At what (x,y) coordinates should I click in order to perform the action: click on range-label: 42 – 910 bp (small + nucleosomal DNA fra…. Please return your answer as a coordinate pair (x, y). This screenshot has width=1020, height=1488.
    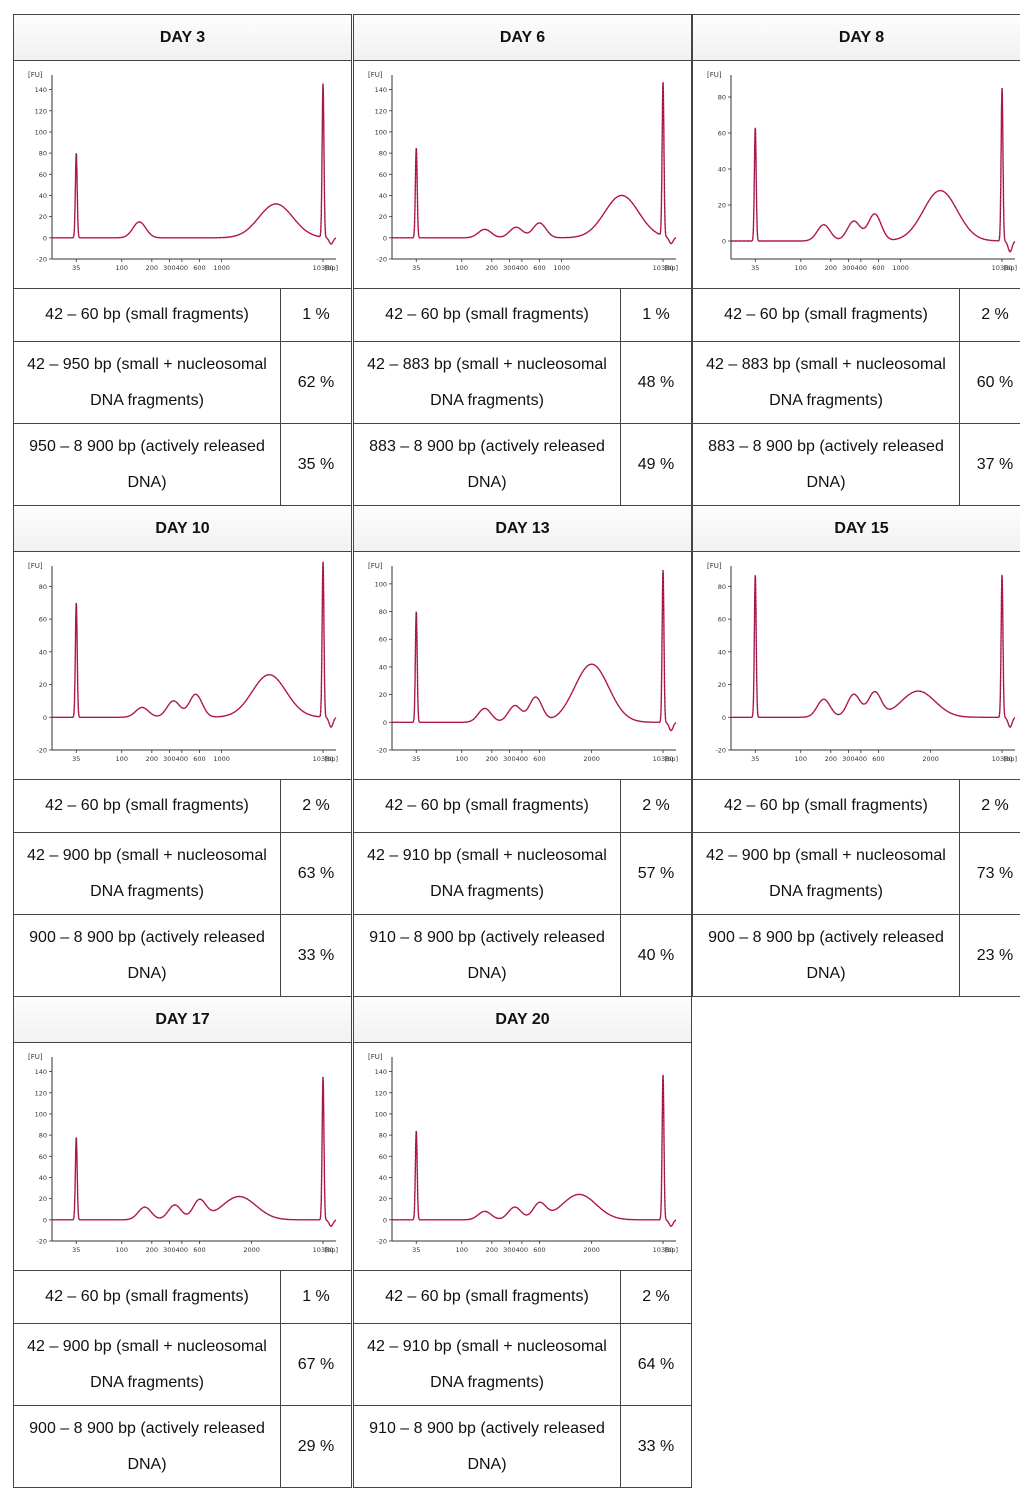
    Looking at the image, I should click on (487, 1364).